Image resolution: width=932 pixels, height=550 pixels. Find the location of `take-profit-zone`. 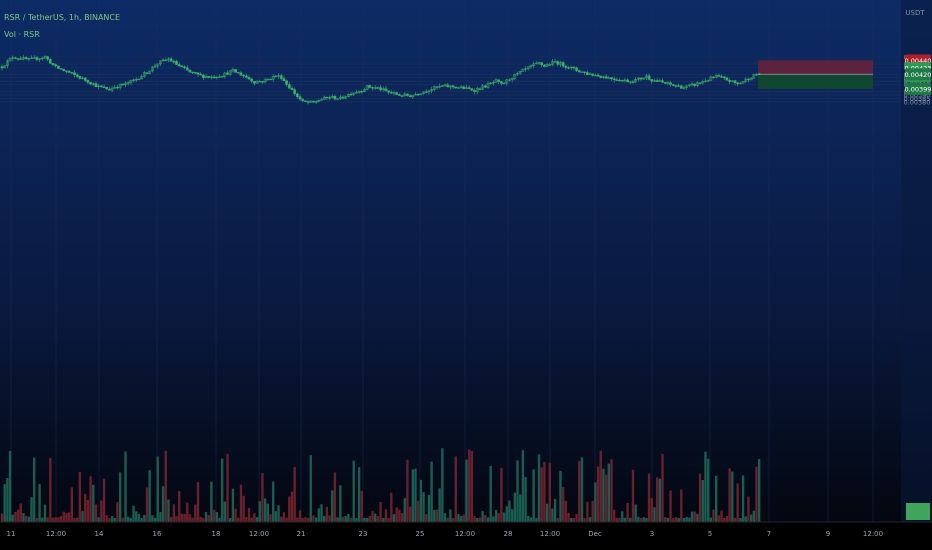

take-profit-zone is located at coordinates (815, 81).